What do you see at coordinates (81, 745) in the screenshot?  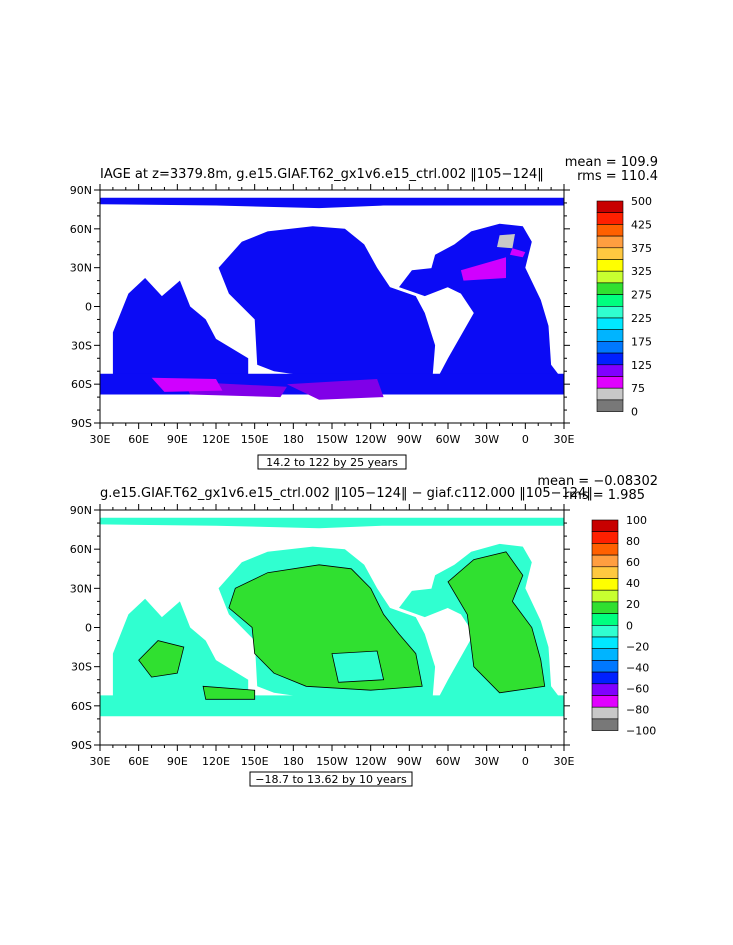 I see `lat-label: 90S` at bounding box center [81, 745].